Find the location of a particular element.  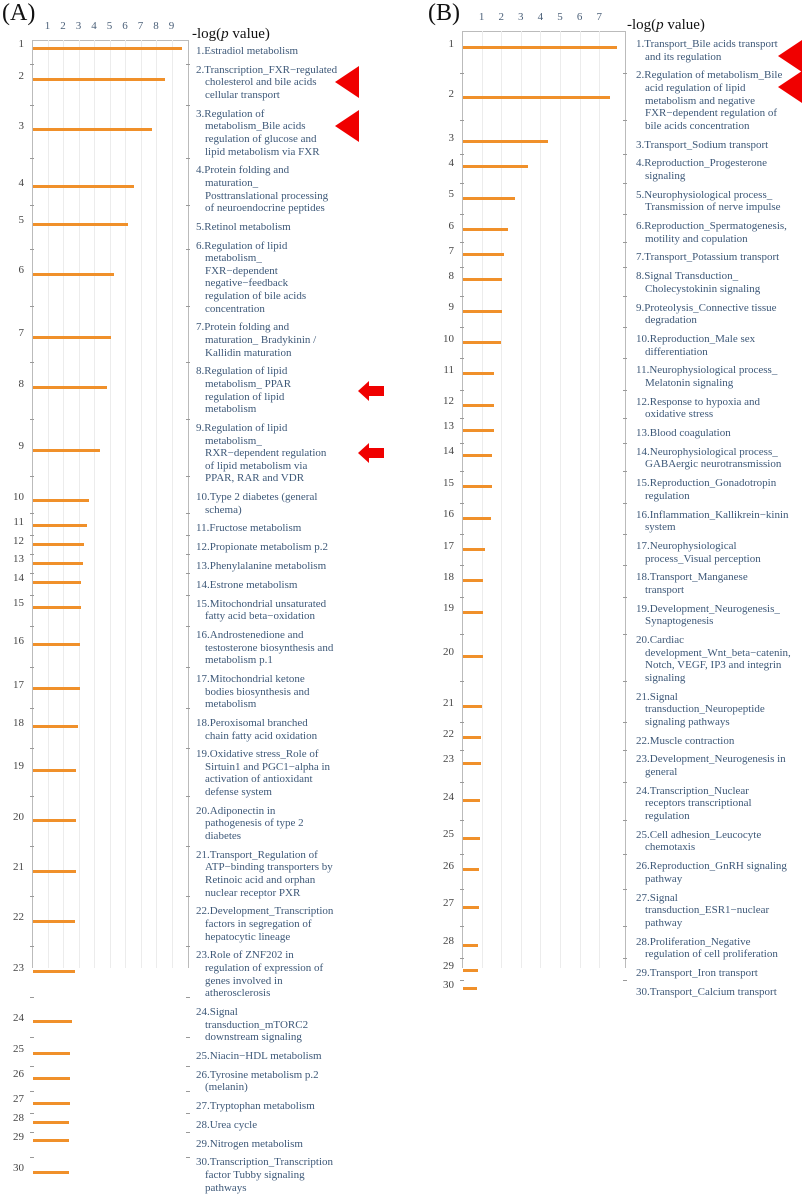

row-number: 10 is located at coordinates (448, 338).